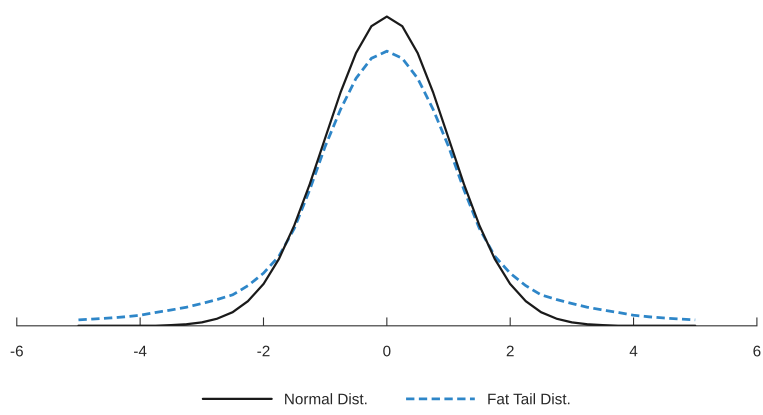  Describe the element at coordinates (634, 351) in the screenshot. I see `x-tick-label: 4` at that location.